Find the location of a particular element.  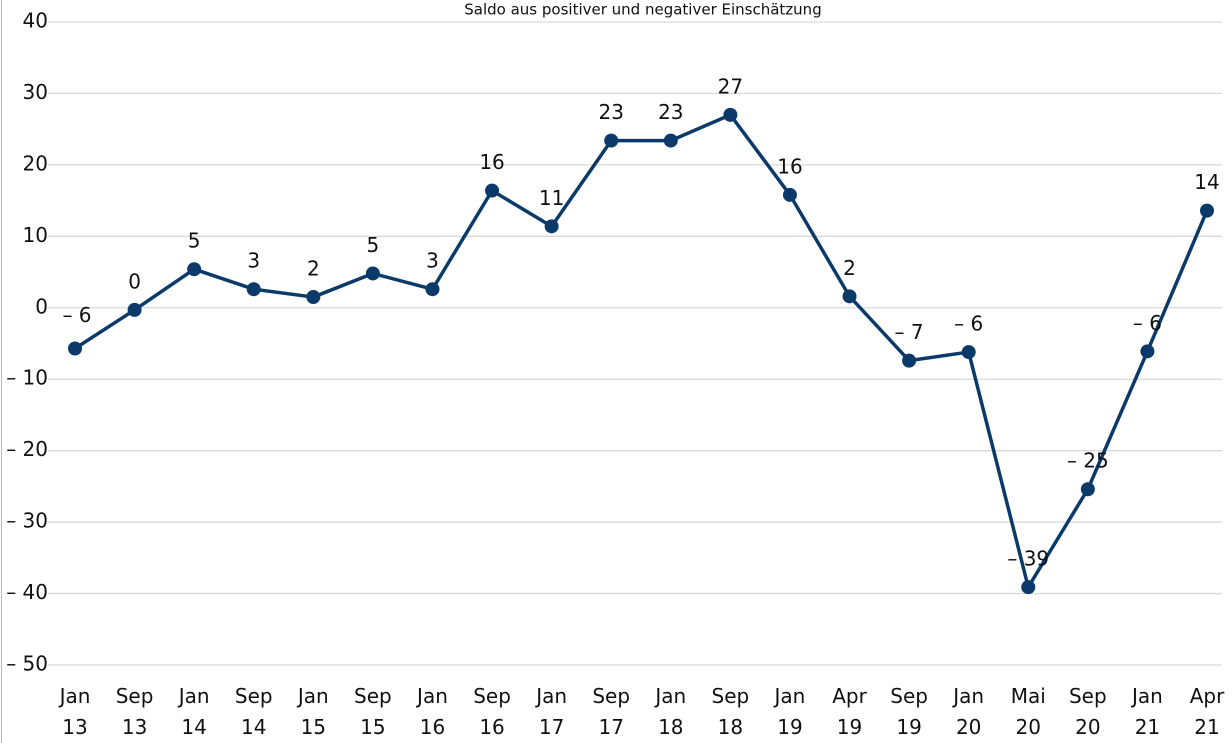

y-tick-label: – 40 is located at coordinates (27, 592).